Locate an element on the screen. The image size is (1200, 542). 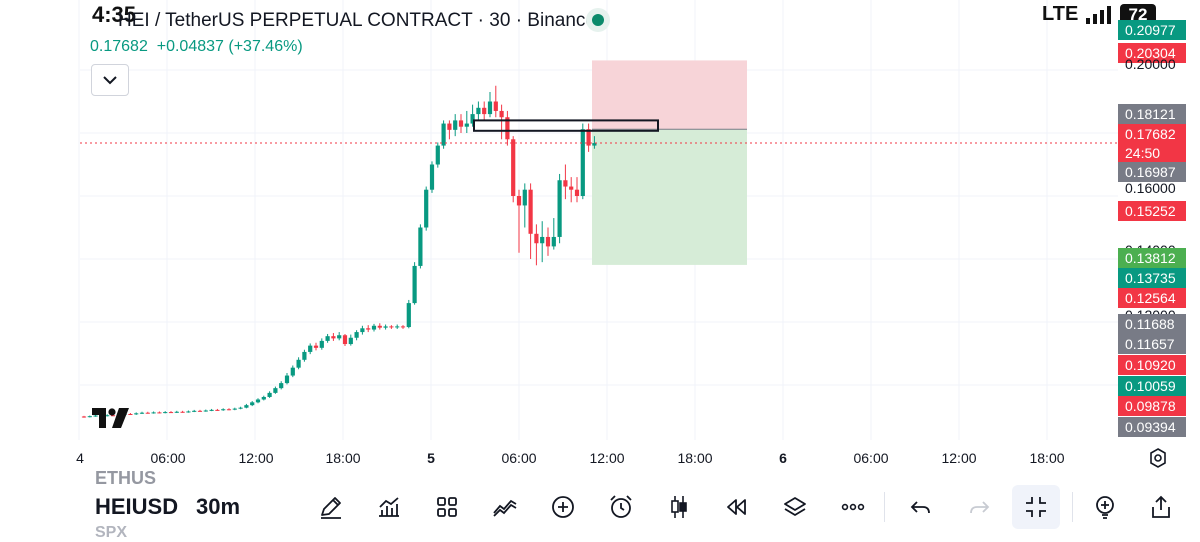
objects-tree-button is located at coordinates (795, 507).